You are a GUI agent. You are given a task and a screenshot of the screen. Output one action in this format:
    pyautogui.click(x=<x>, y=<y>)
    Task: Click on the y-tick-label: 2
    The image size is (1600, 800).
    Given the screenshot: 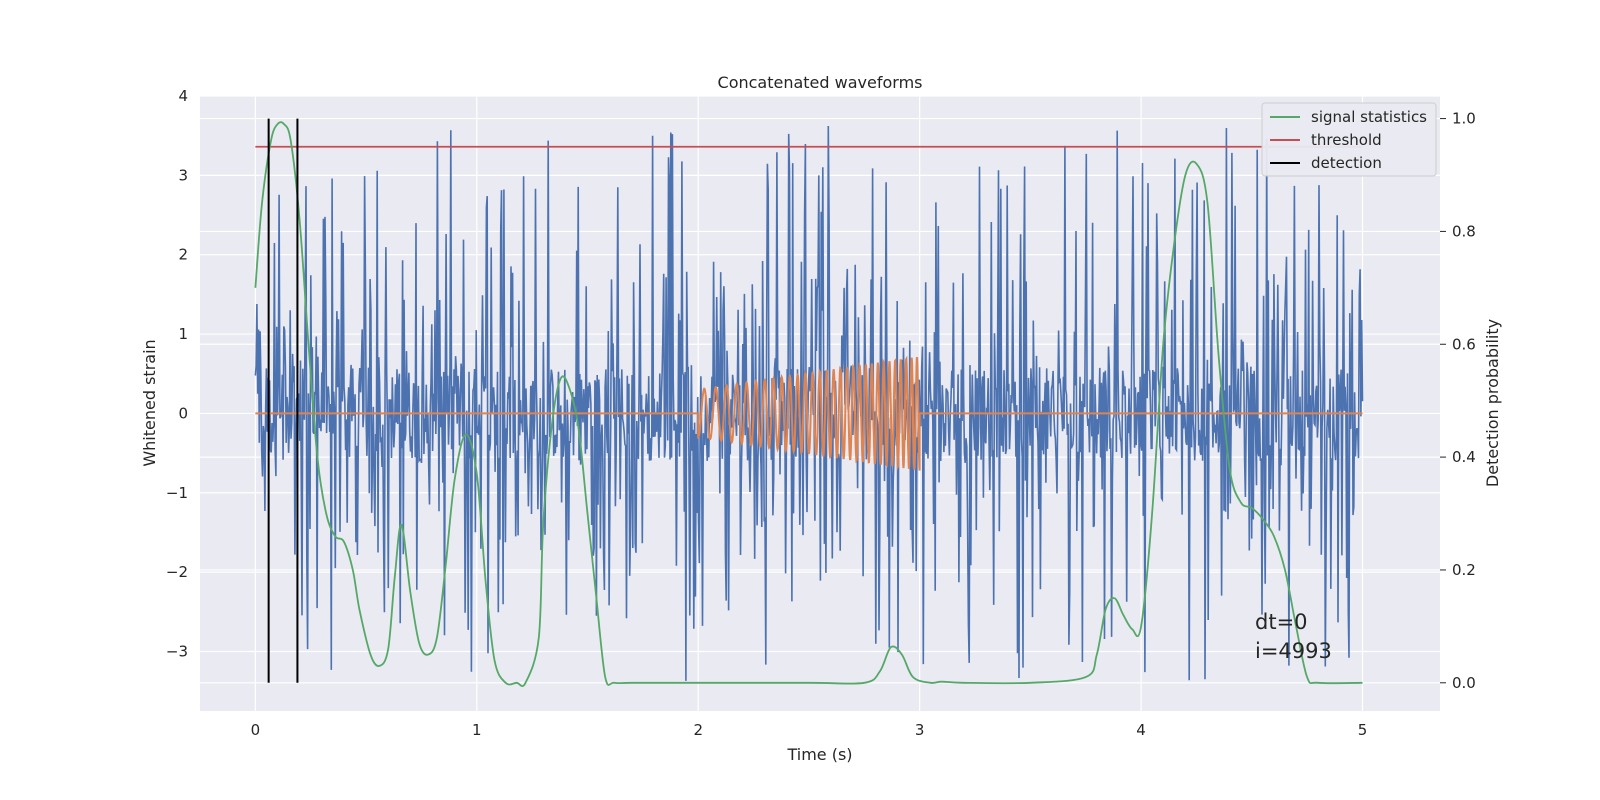 What is the action you would take?
    pyautogui.click(x=183, y=255)
    